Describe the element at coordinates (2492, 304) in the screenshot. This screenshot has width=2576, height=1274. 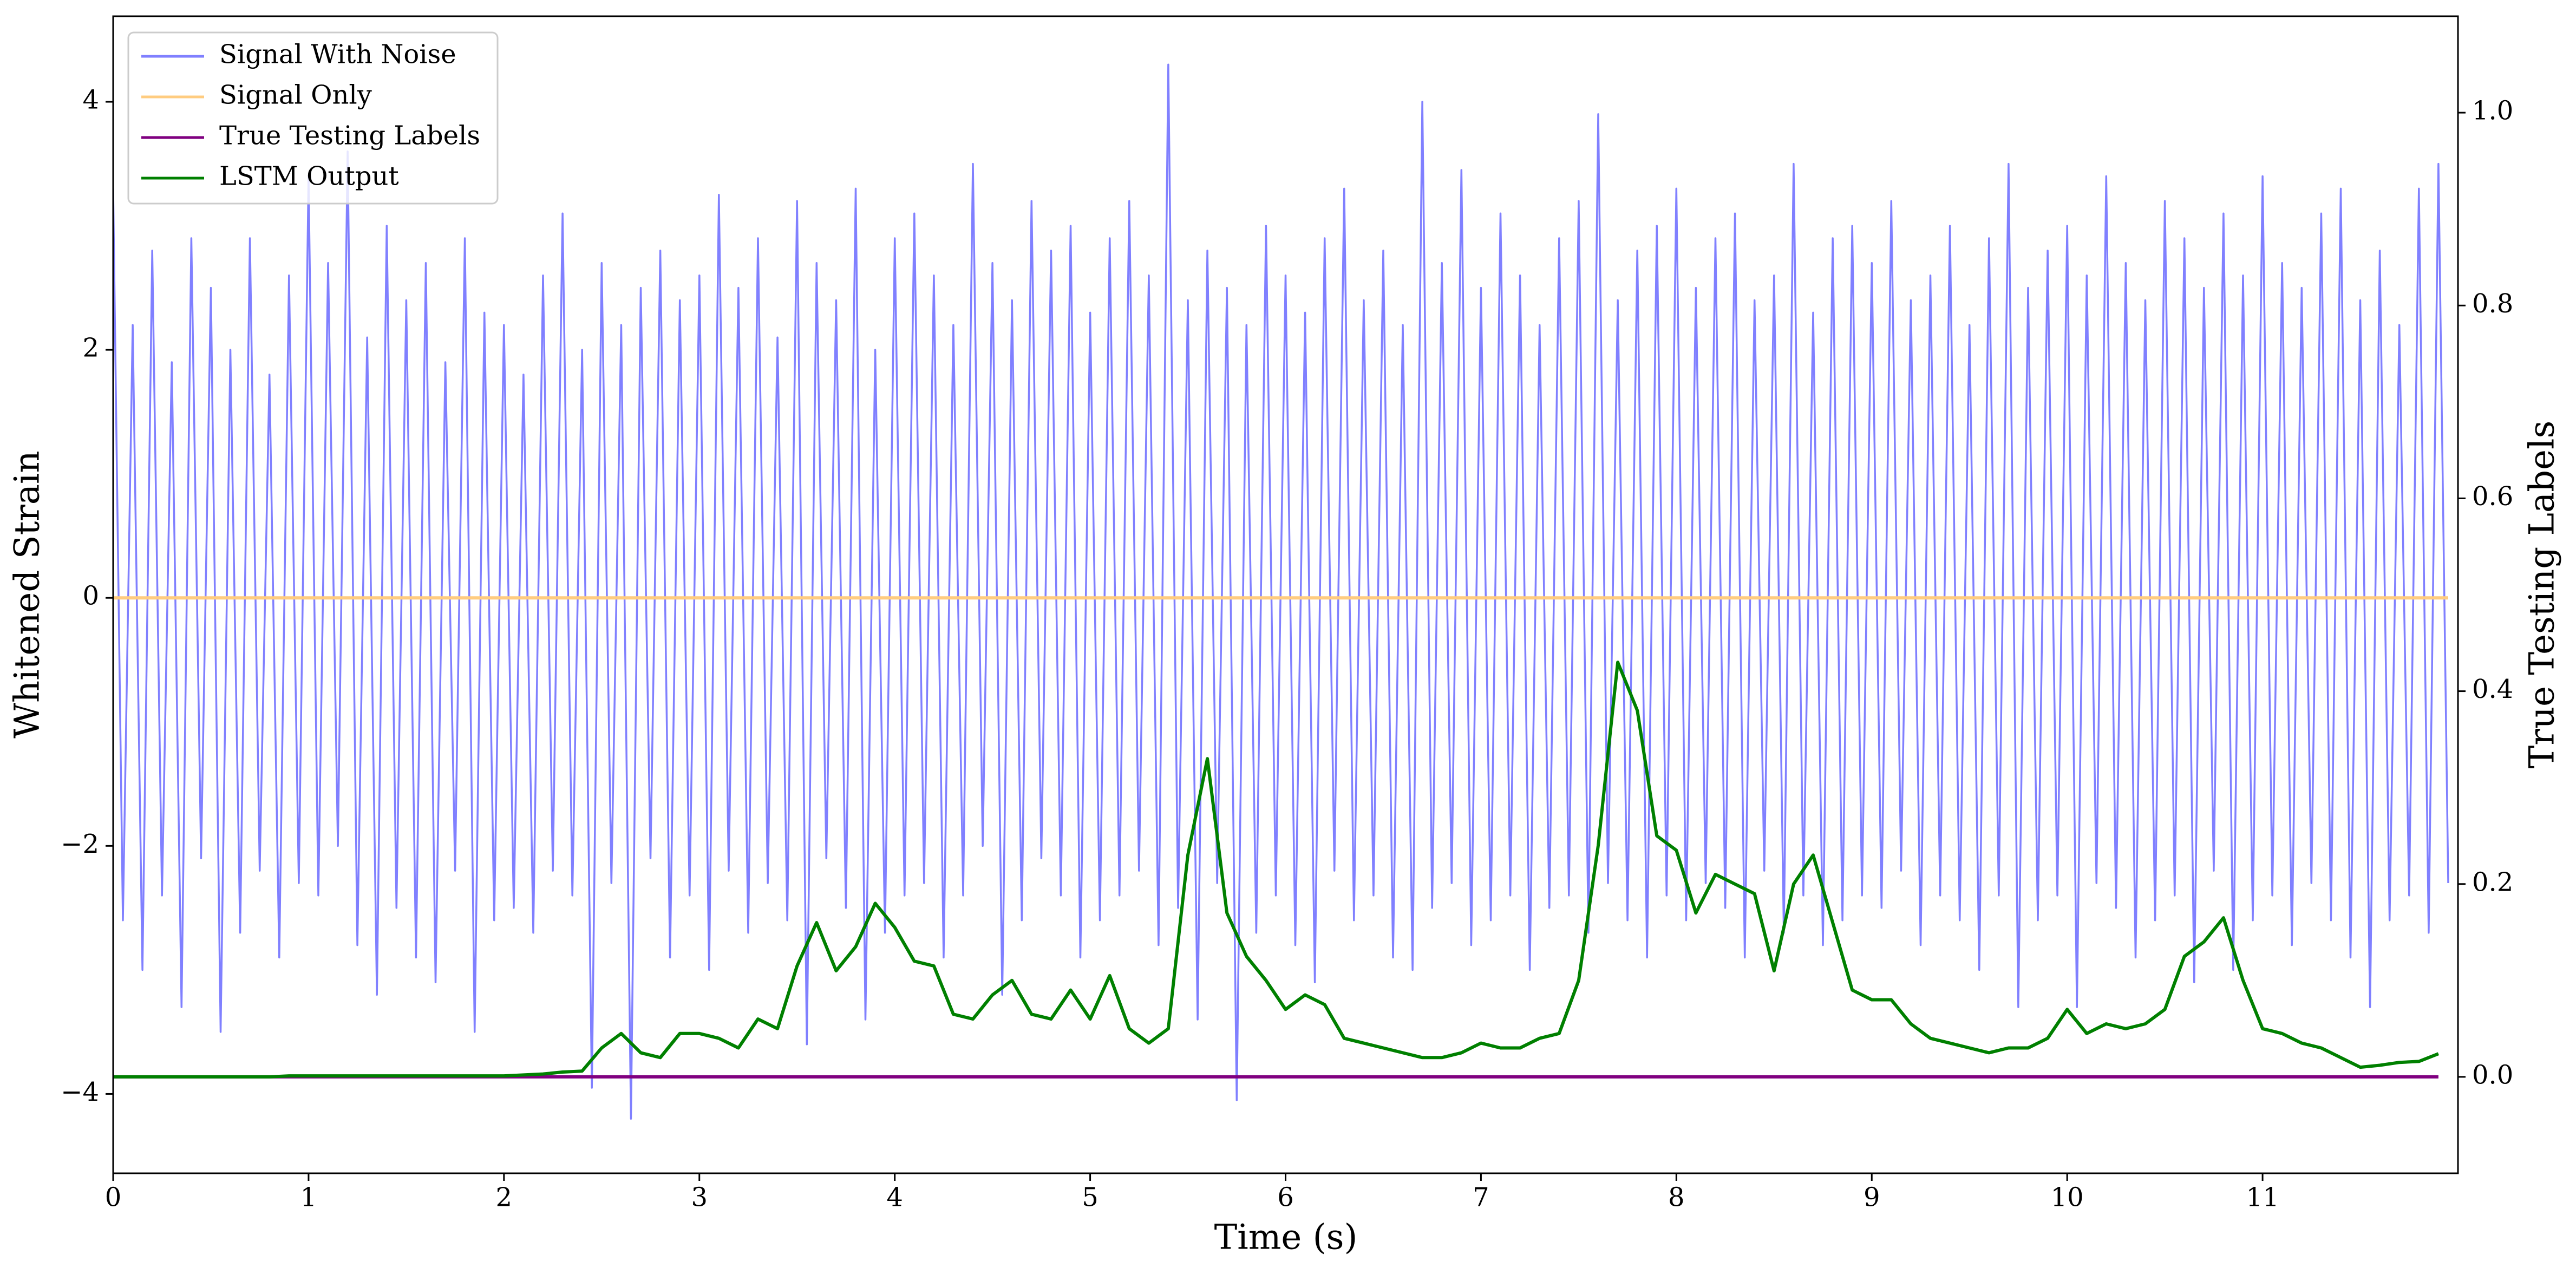
I see `y2-tick-label: 0.8` at that location.